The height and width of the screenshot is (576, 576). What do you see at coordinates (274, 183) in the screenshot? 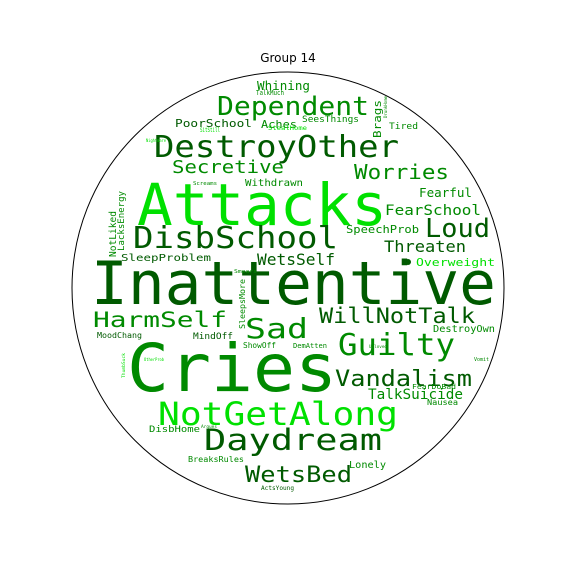
I see `cloud-word: Withdrawn` at bounding box center [274, 183].